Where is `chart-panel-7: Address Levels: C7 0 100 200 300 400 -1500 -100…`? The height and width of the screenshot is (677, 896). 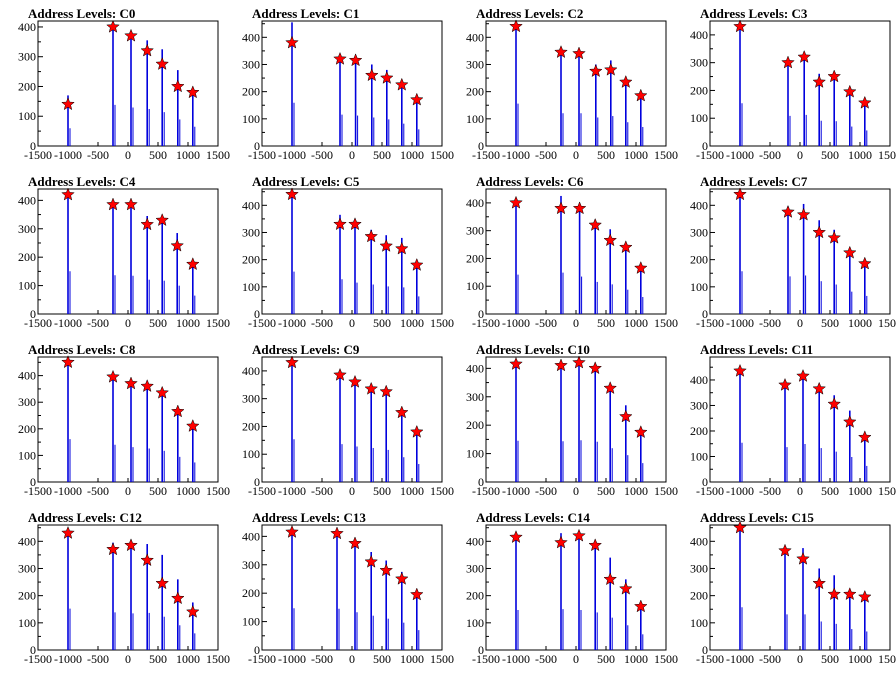 chart-panel-7: Address Levels: C7 0 100 200 300 400 -1500 -100… is located at coordinates (793, 252).